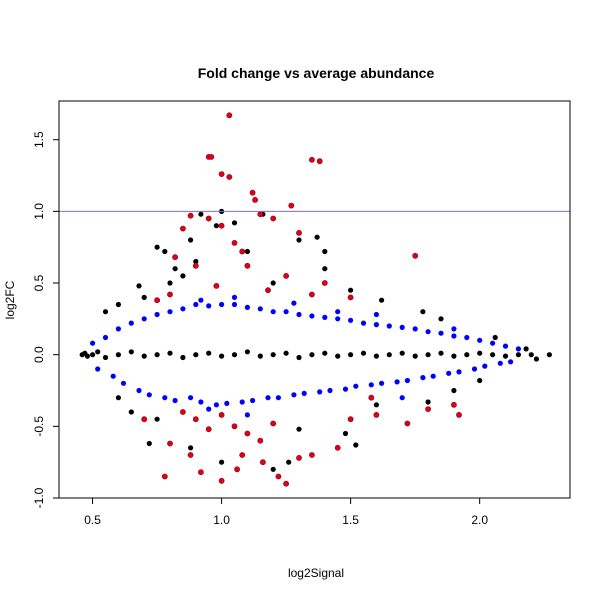 The height and width of the screenshot is (600, 600). What do you see at coordinates (39, 139) in the screenshot?
I see `y-tick-label-5: 1.5` at bounding box center [39, 139].